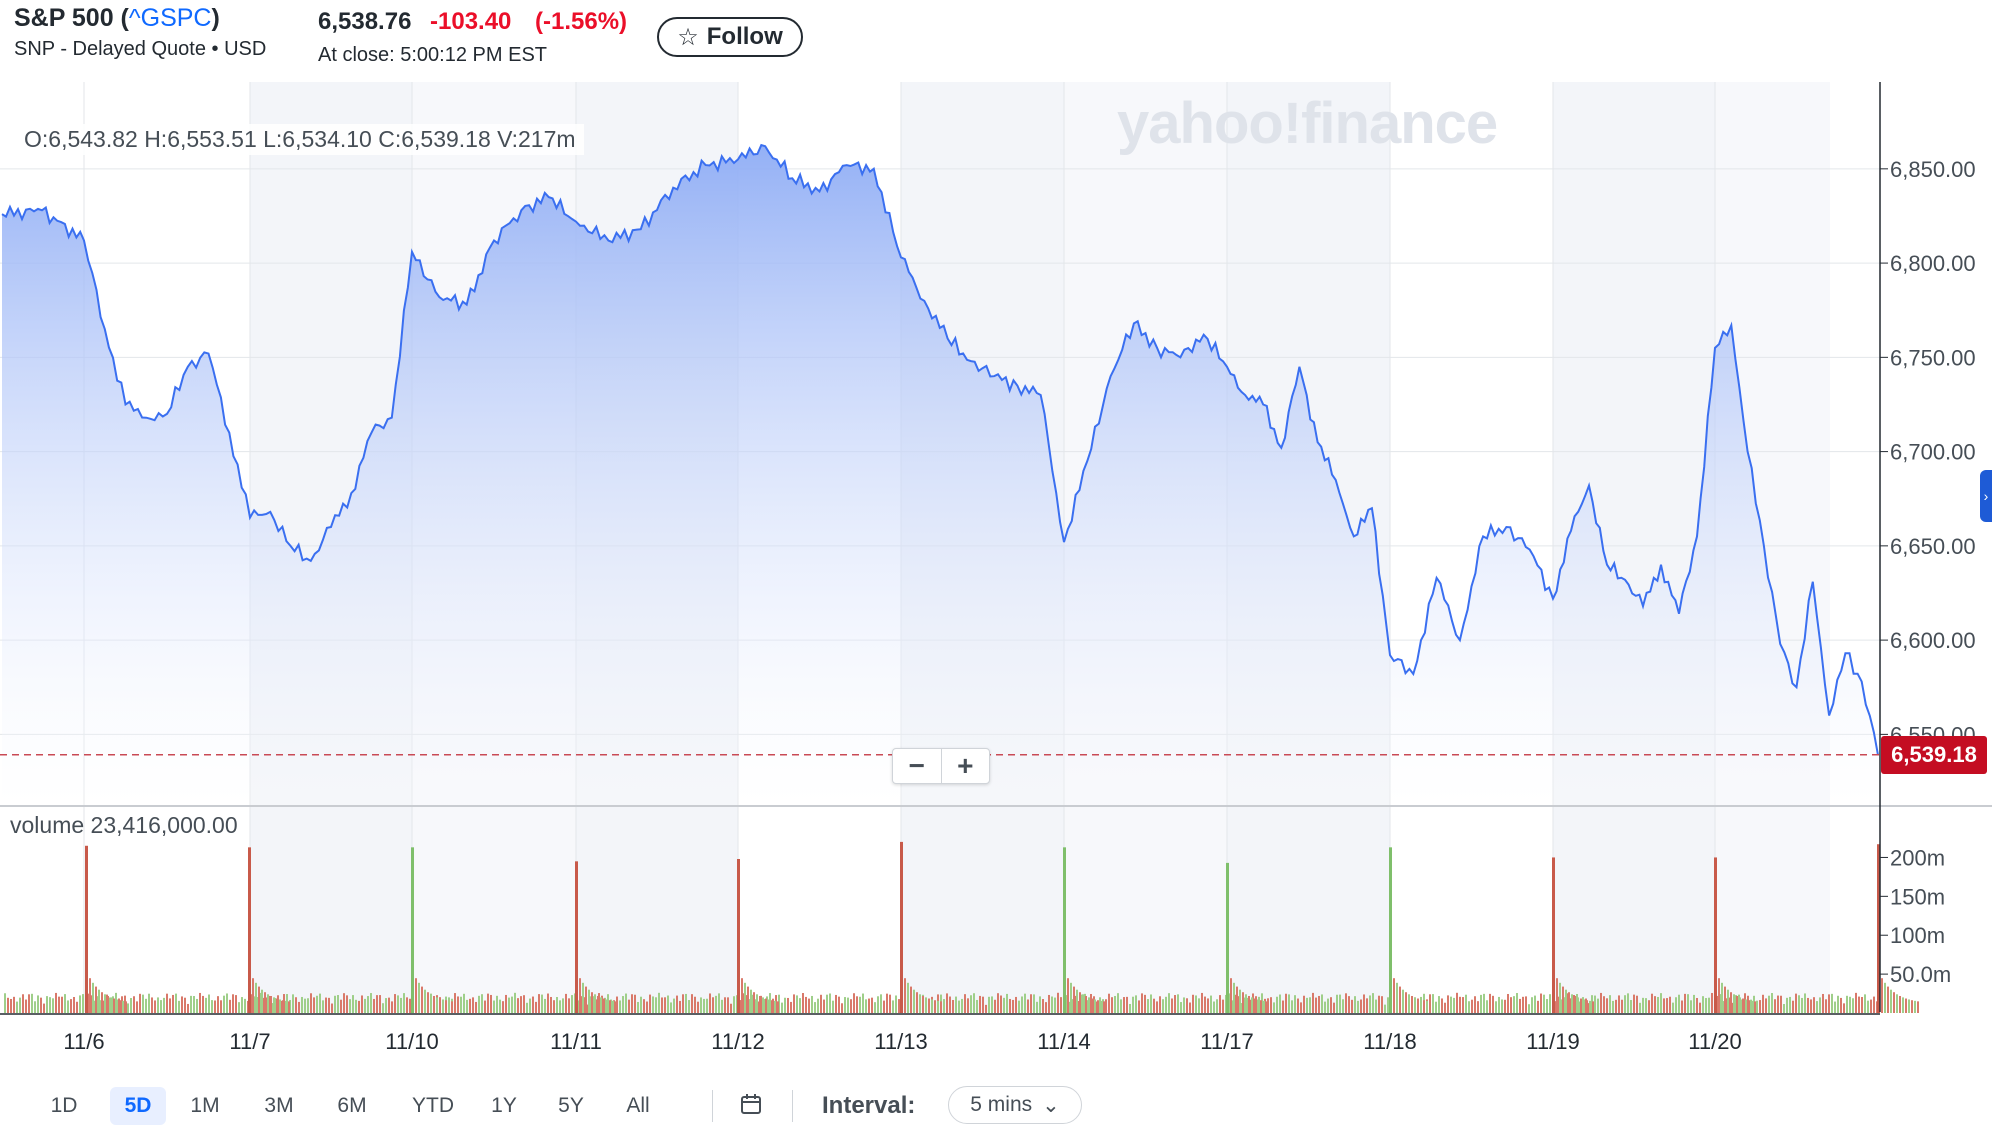 This screenshot has height=1136, width=1992. What do you see at coordinates (433, 1105) in the screenshot?
I see `range-button-ytd: YTD` at bounding box center [433, 1105].